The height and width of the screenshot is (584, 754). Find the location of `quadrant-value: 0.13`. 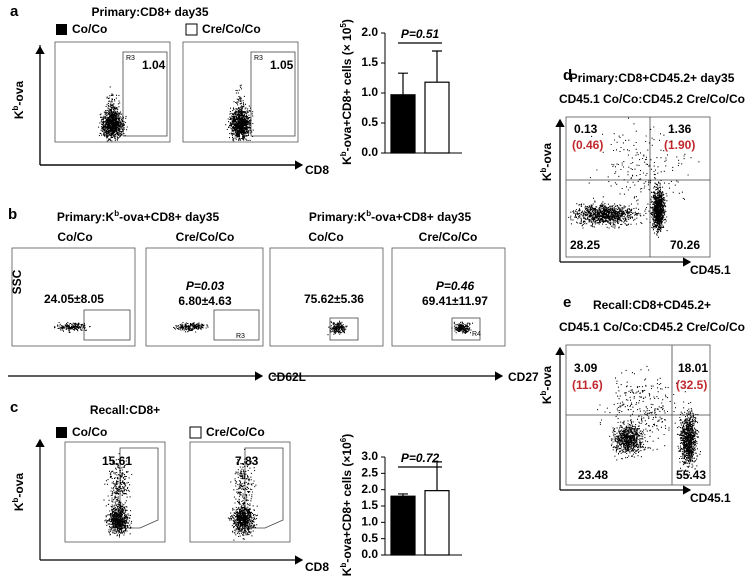

quadrant-value: 0.13 is located at coordinates (586, 129).